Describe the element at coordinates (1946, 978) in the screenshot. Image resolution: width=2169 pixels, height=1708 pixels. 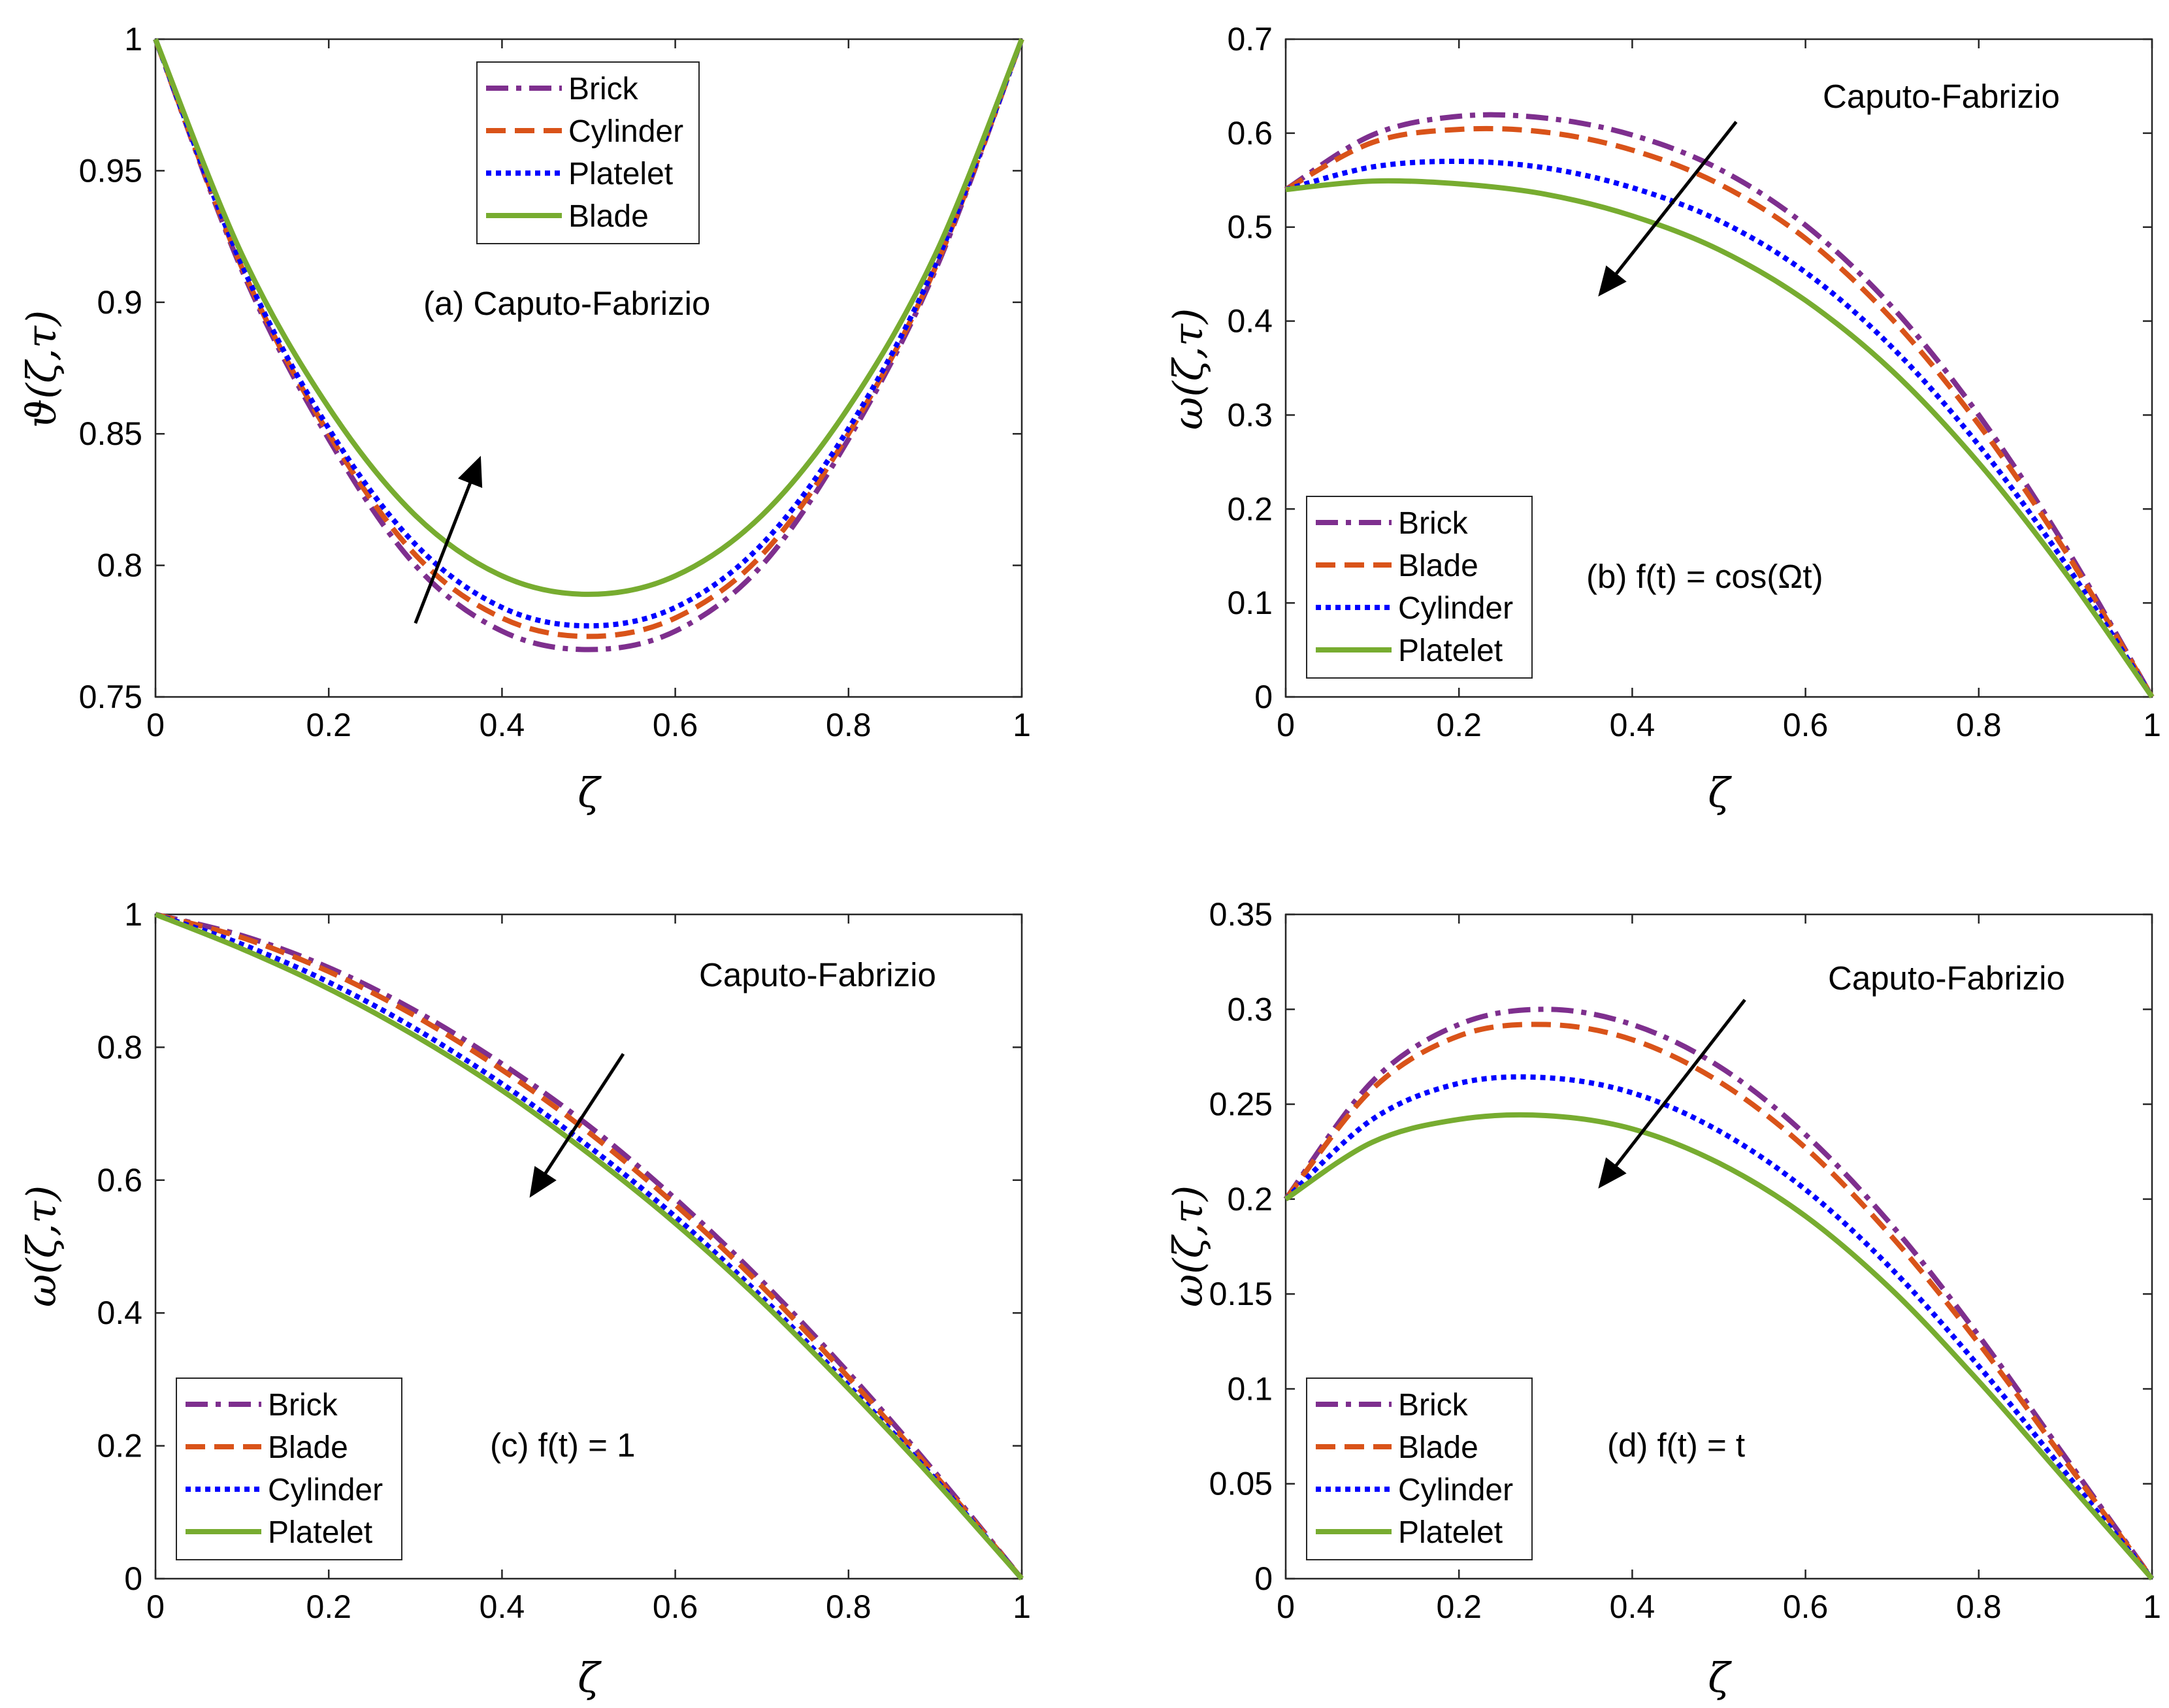
I see `panel-d-annotation-method: Caputo-Fabrizio` at that location.